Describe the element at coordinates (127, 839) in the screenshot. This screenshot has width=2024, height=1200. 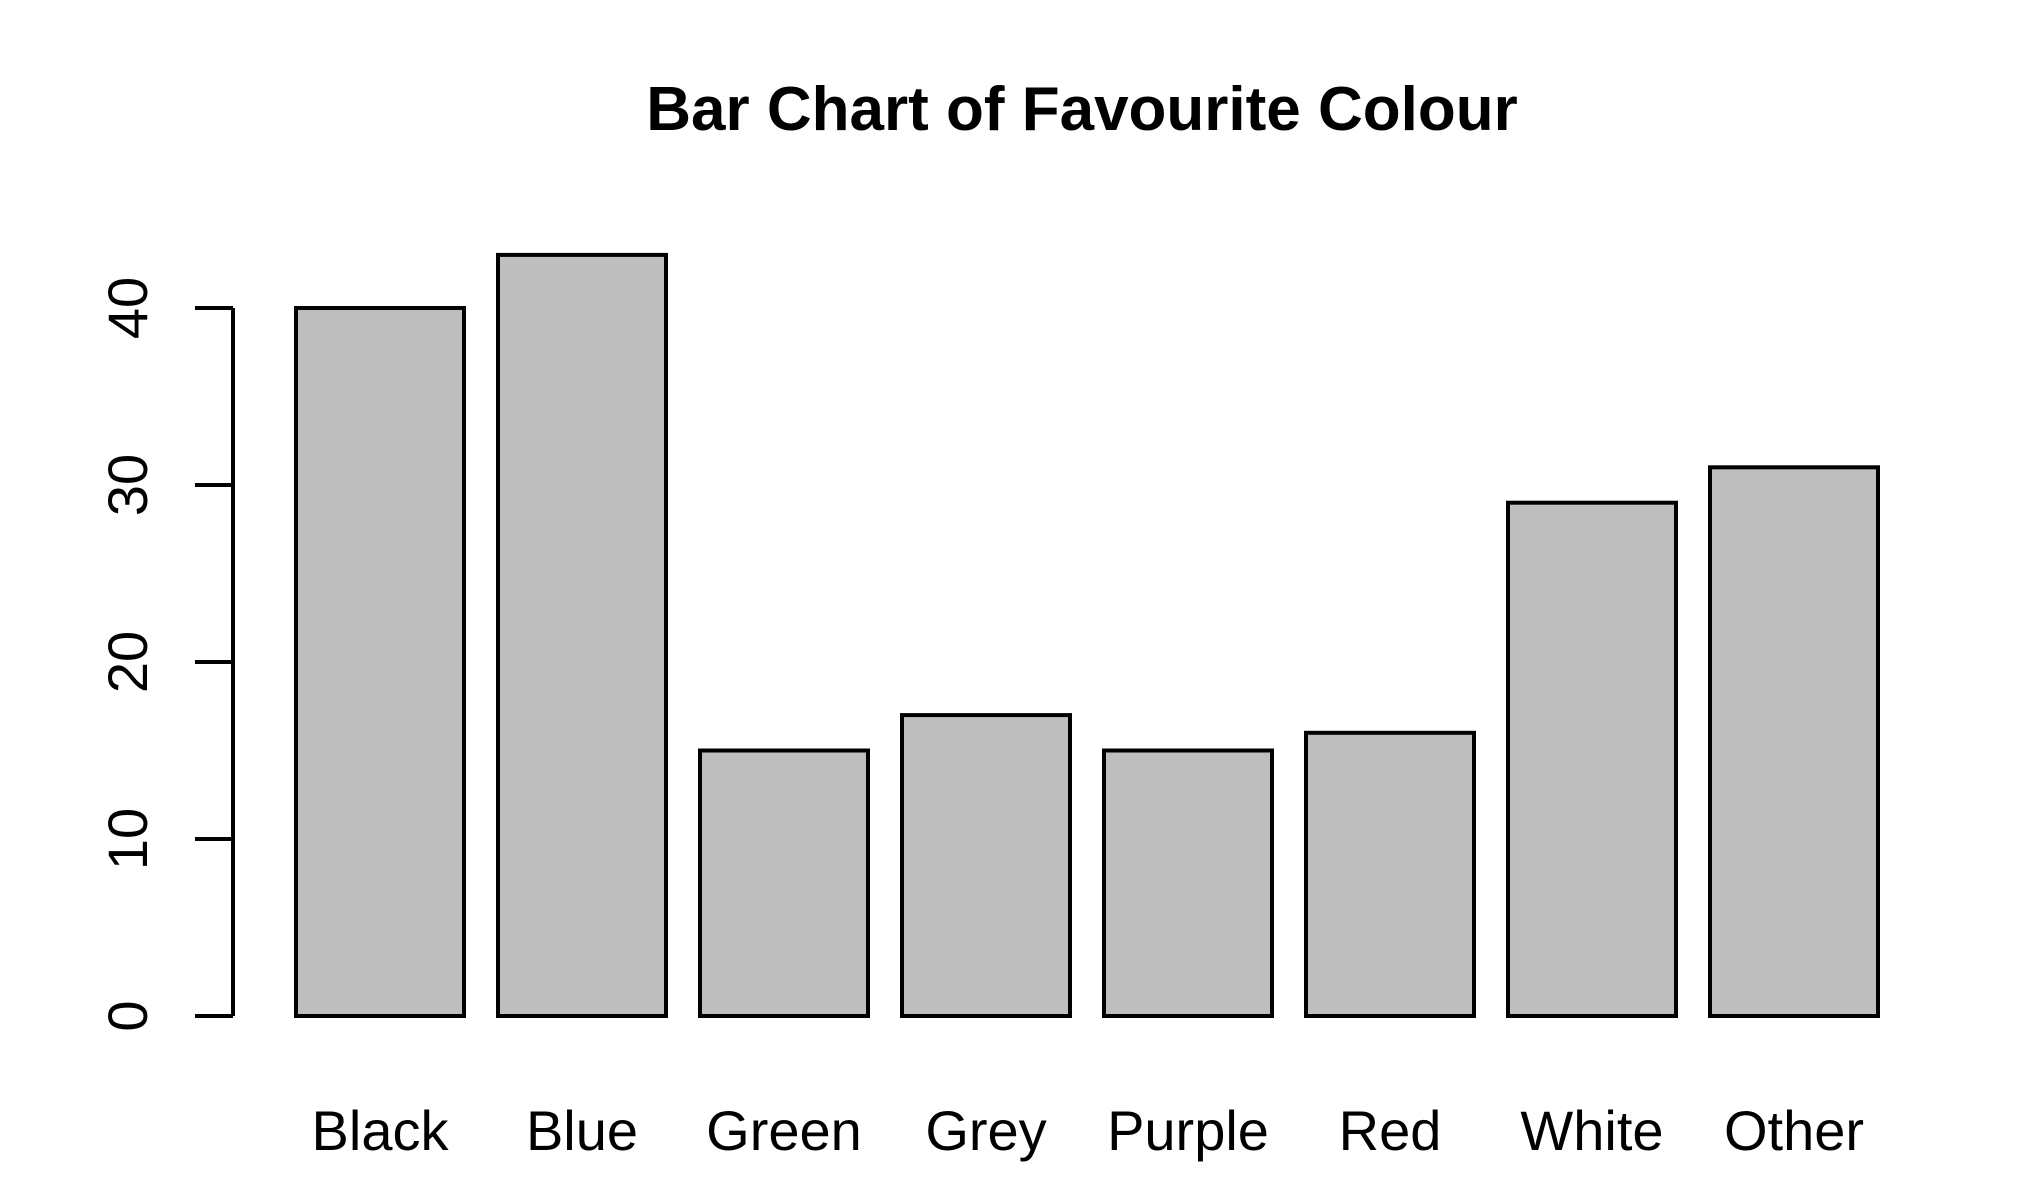
I see `y-tick-label: 10` at that location.